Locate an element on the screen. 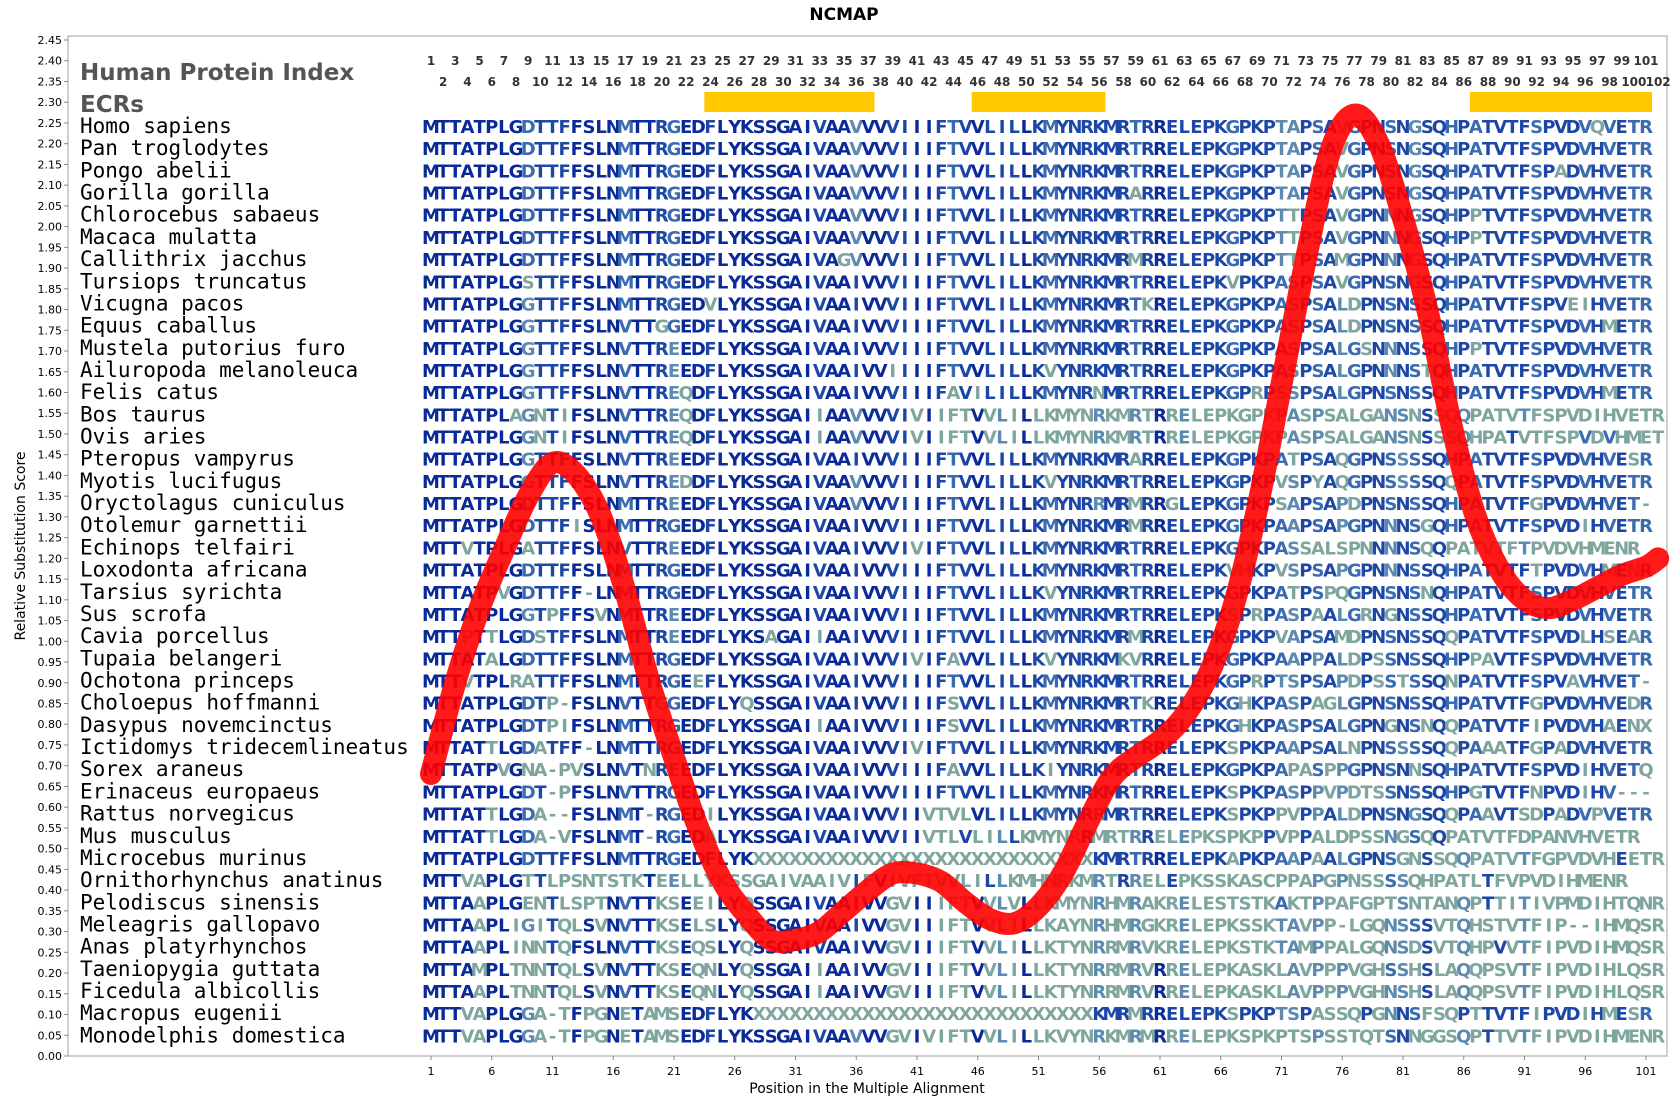 The height and width of the screenshot is (1100, 1673). position-number: 11 is located at coordinates (552, 61).